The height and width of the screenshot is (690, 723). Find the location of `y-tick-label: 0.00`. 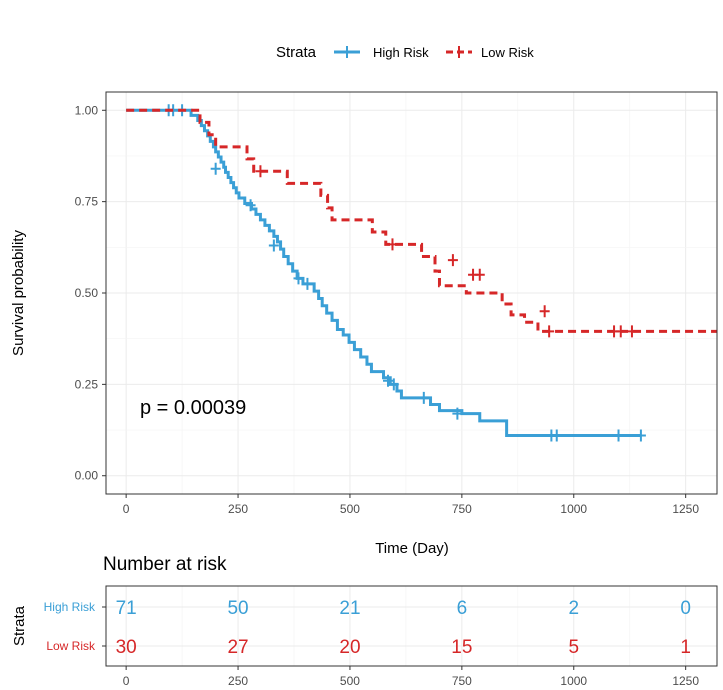

y-tick-label: 0.00 is located at coordinates (87, 476).